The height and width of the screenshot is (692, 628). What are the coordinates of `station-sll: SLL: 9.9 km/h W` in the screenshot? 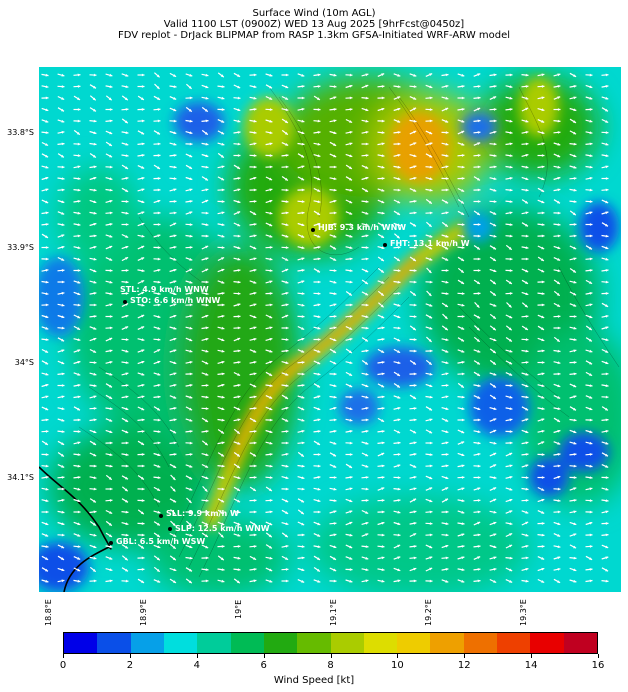 It's located at (199, 513).